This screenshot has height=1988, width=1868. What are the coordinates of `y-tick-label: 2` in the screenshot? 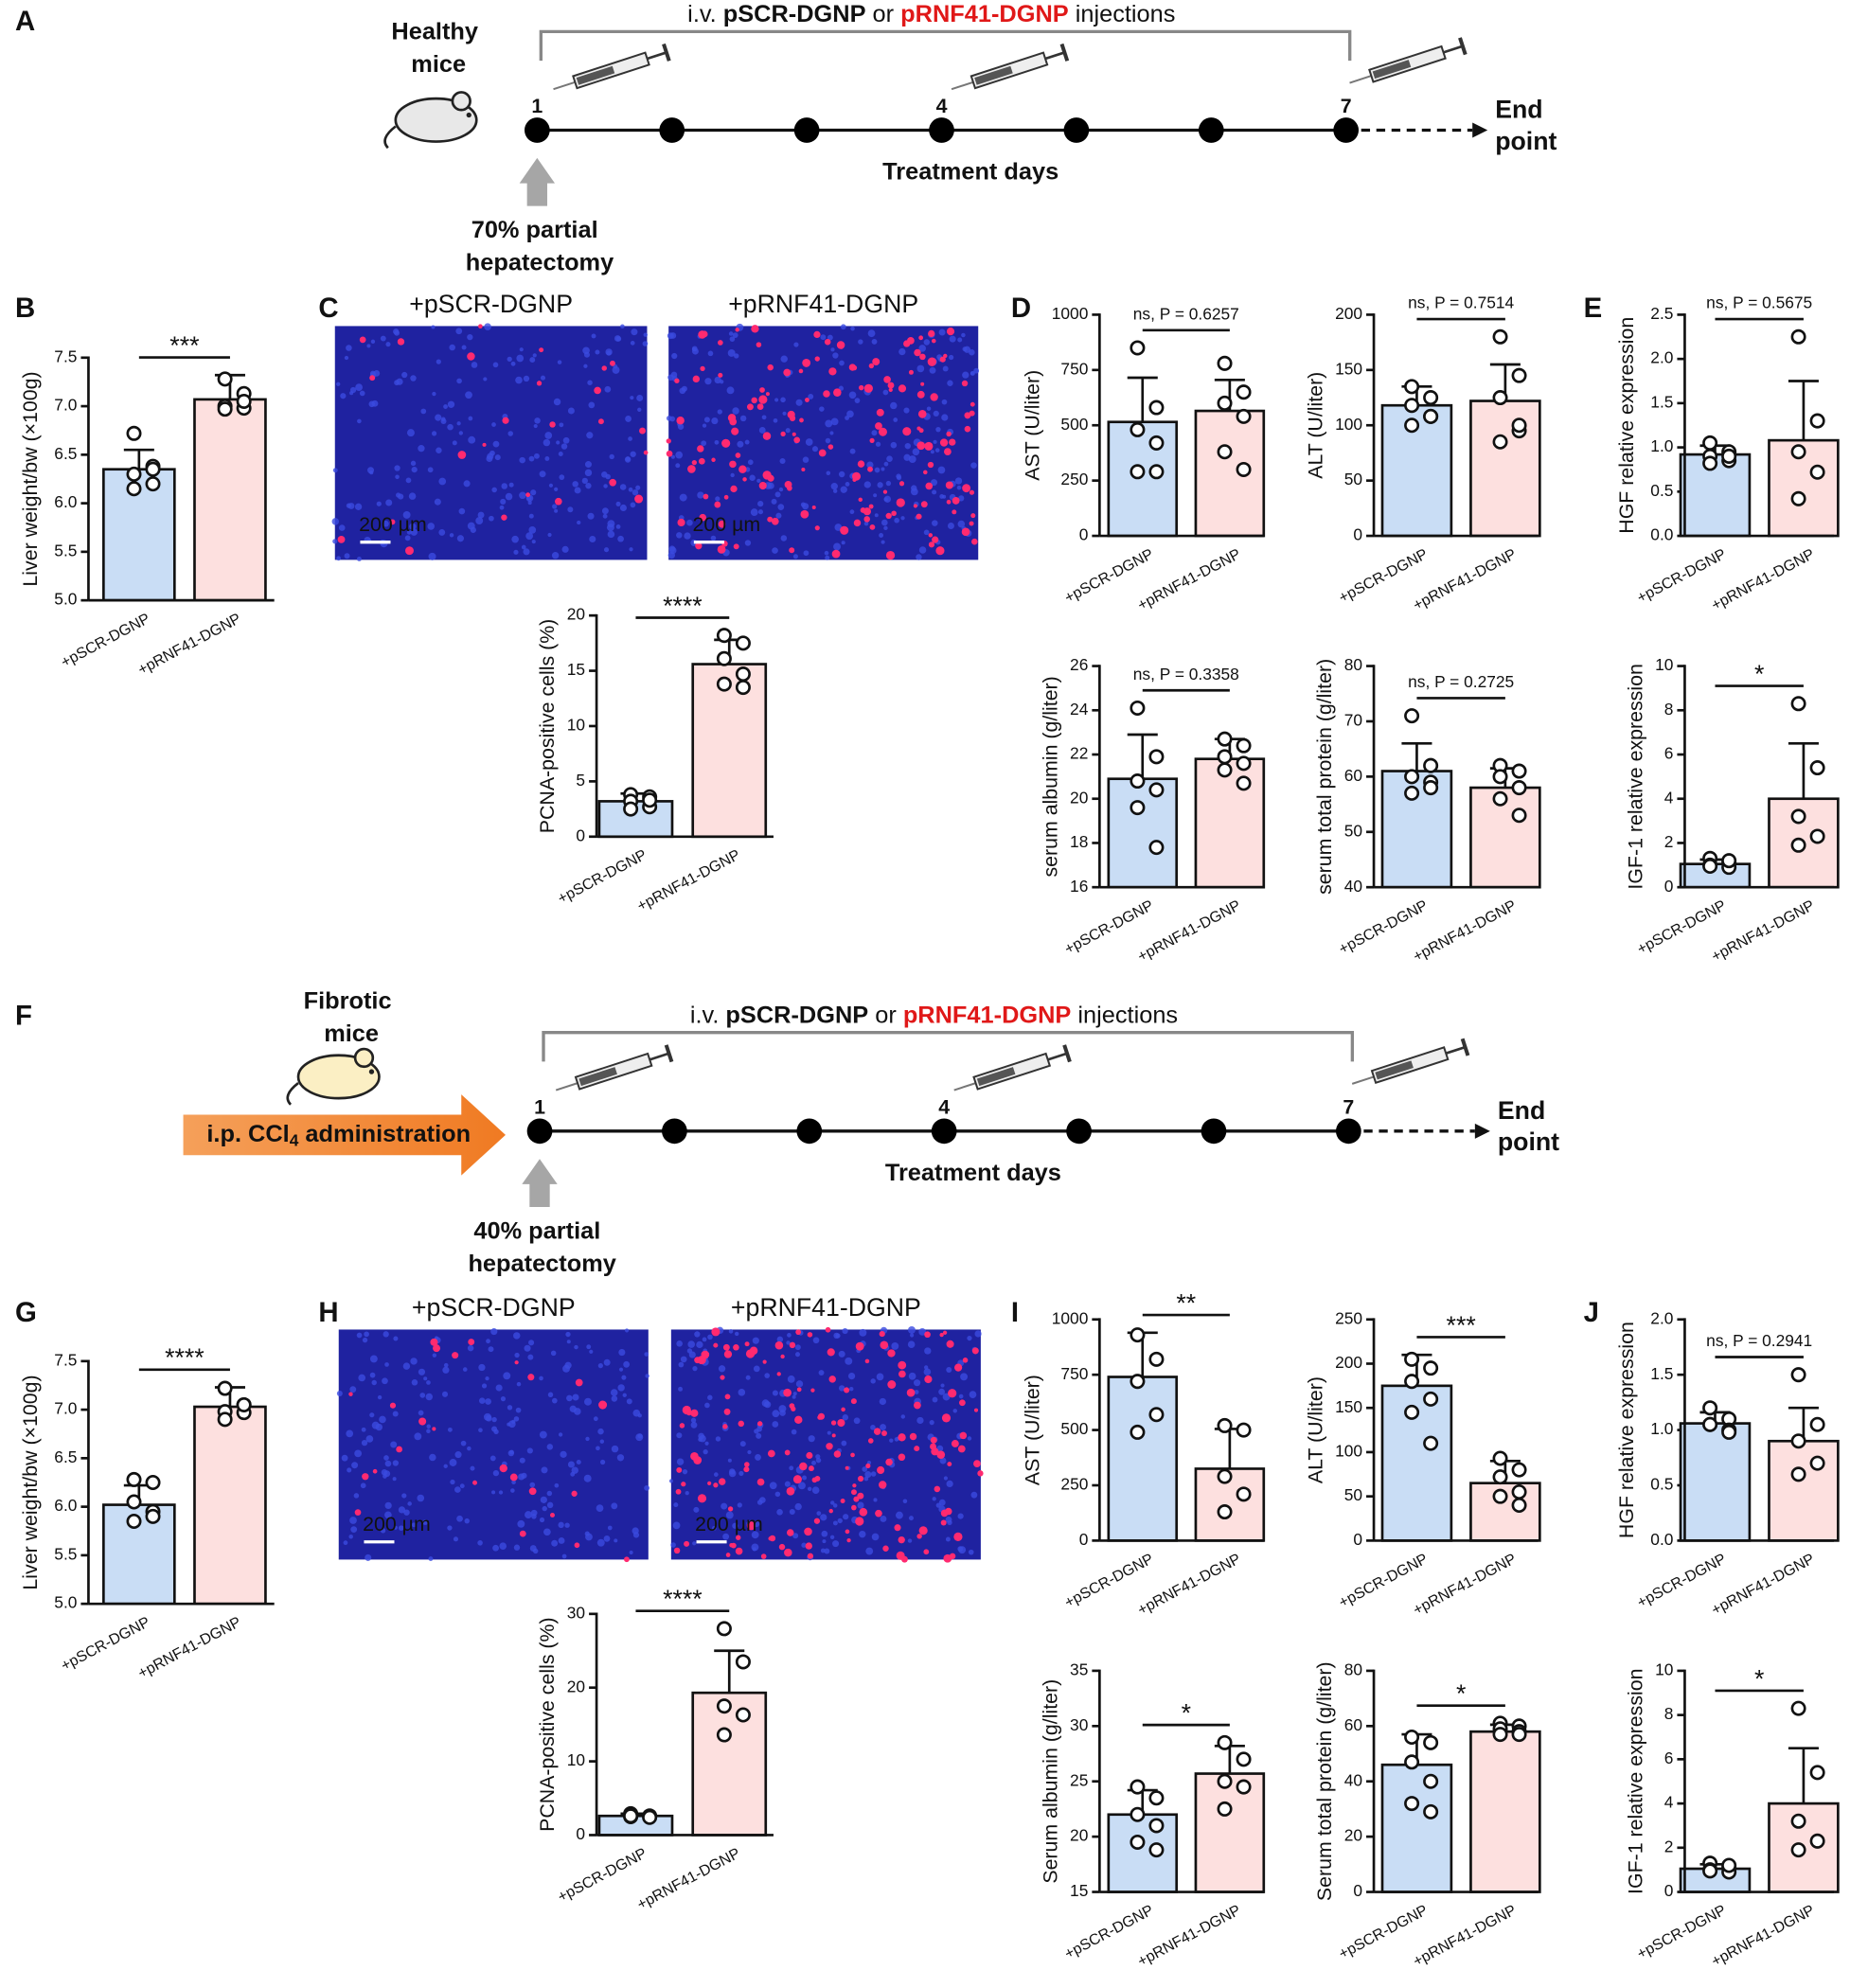 It's located at (1669, 841).